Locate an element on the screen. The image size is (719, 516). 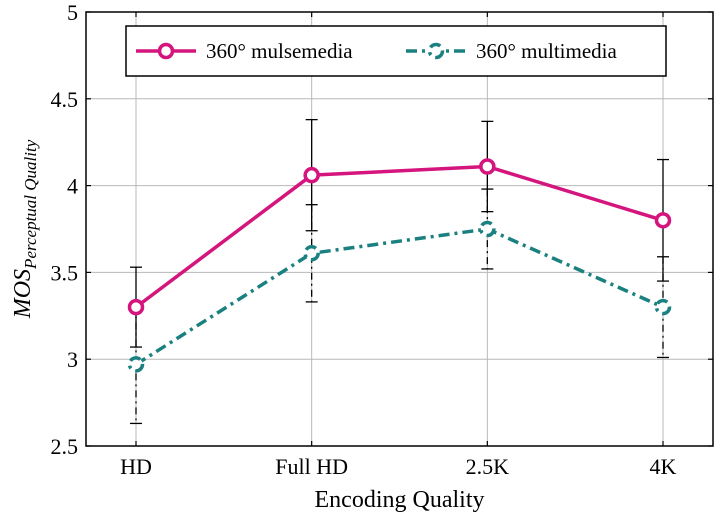
y-tick-label: 3.5 is located at coordinates (65, 272).